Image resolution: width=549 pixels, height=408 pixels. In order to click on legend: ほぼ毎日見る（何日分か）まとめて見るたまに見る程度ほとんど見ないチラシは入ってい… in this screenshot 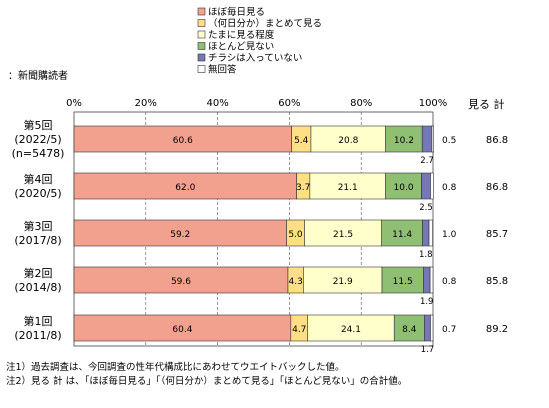, I will do `click(259, 41)`.